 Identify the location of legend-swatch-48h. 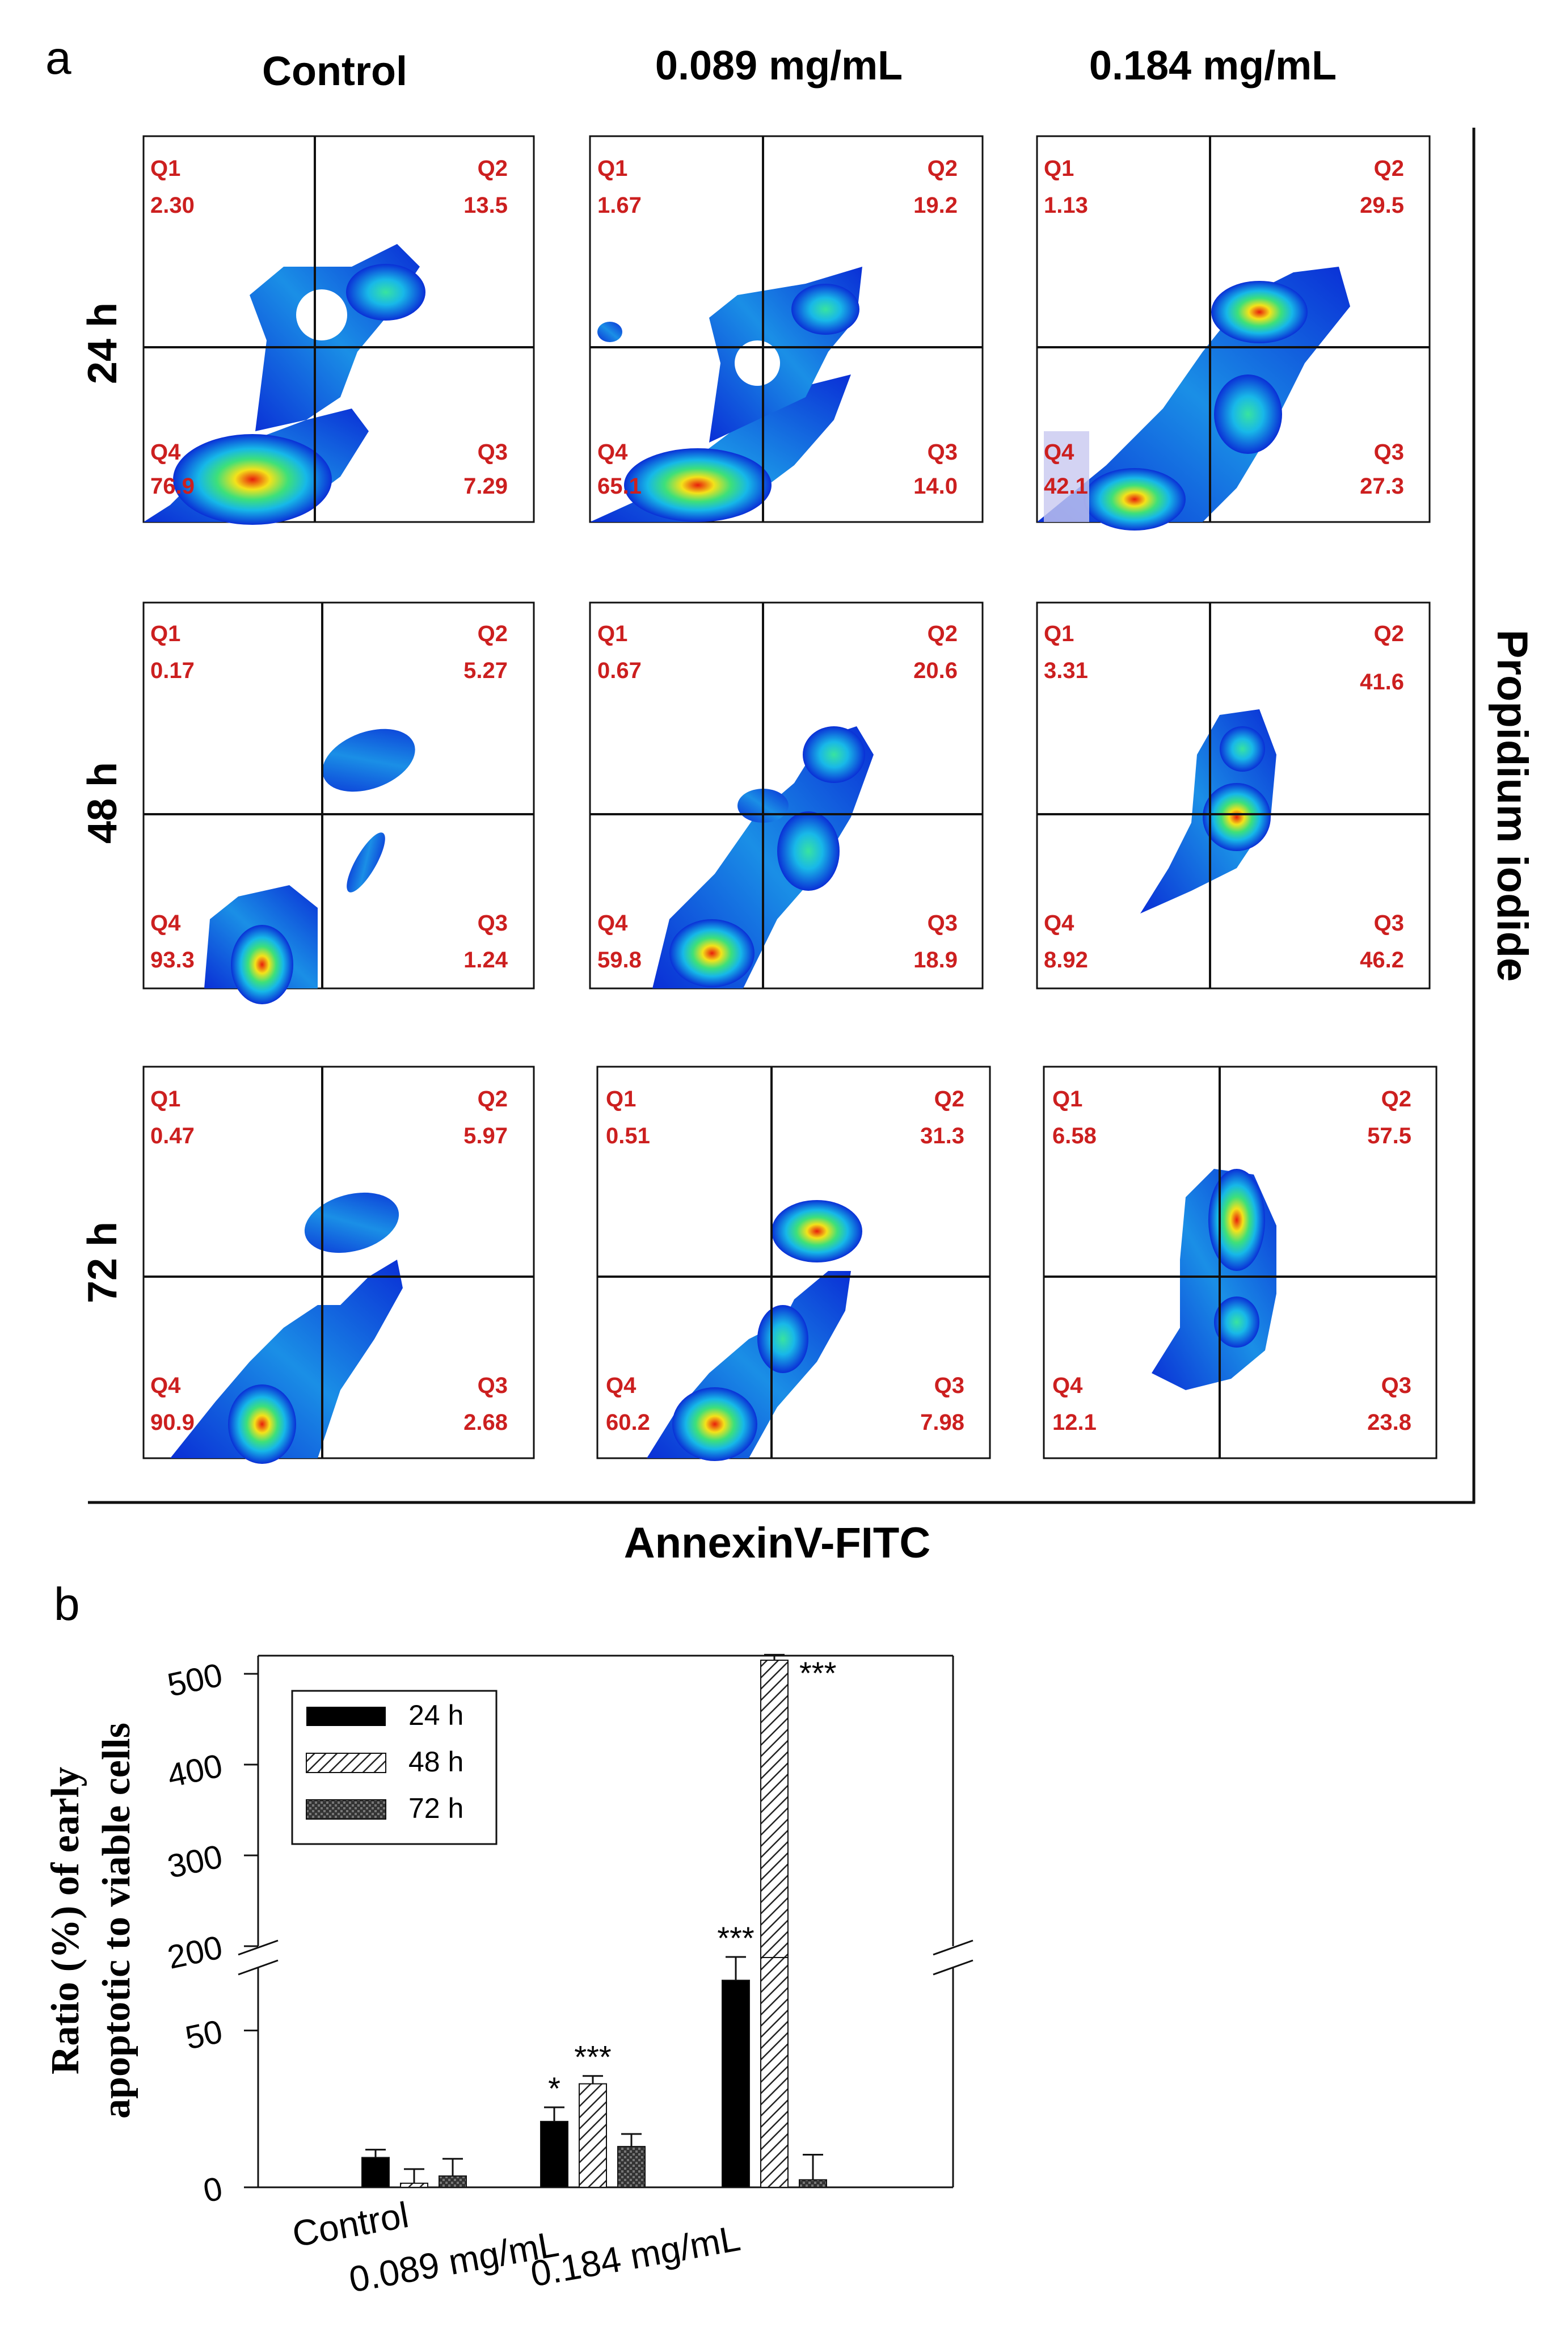
(346, 1763).